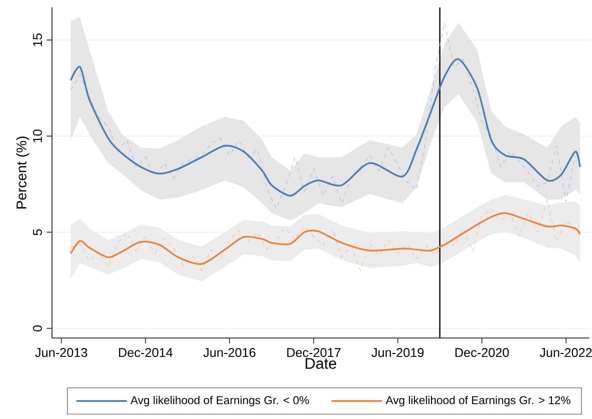 Image resolution: width=592 pixels, height=419 pixels. Describe the element at coordinates (61, 353) in the screenshot. I see `x-tick-label: Jun-2013` at that location.